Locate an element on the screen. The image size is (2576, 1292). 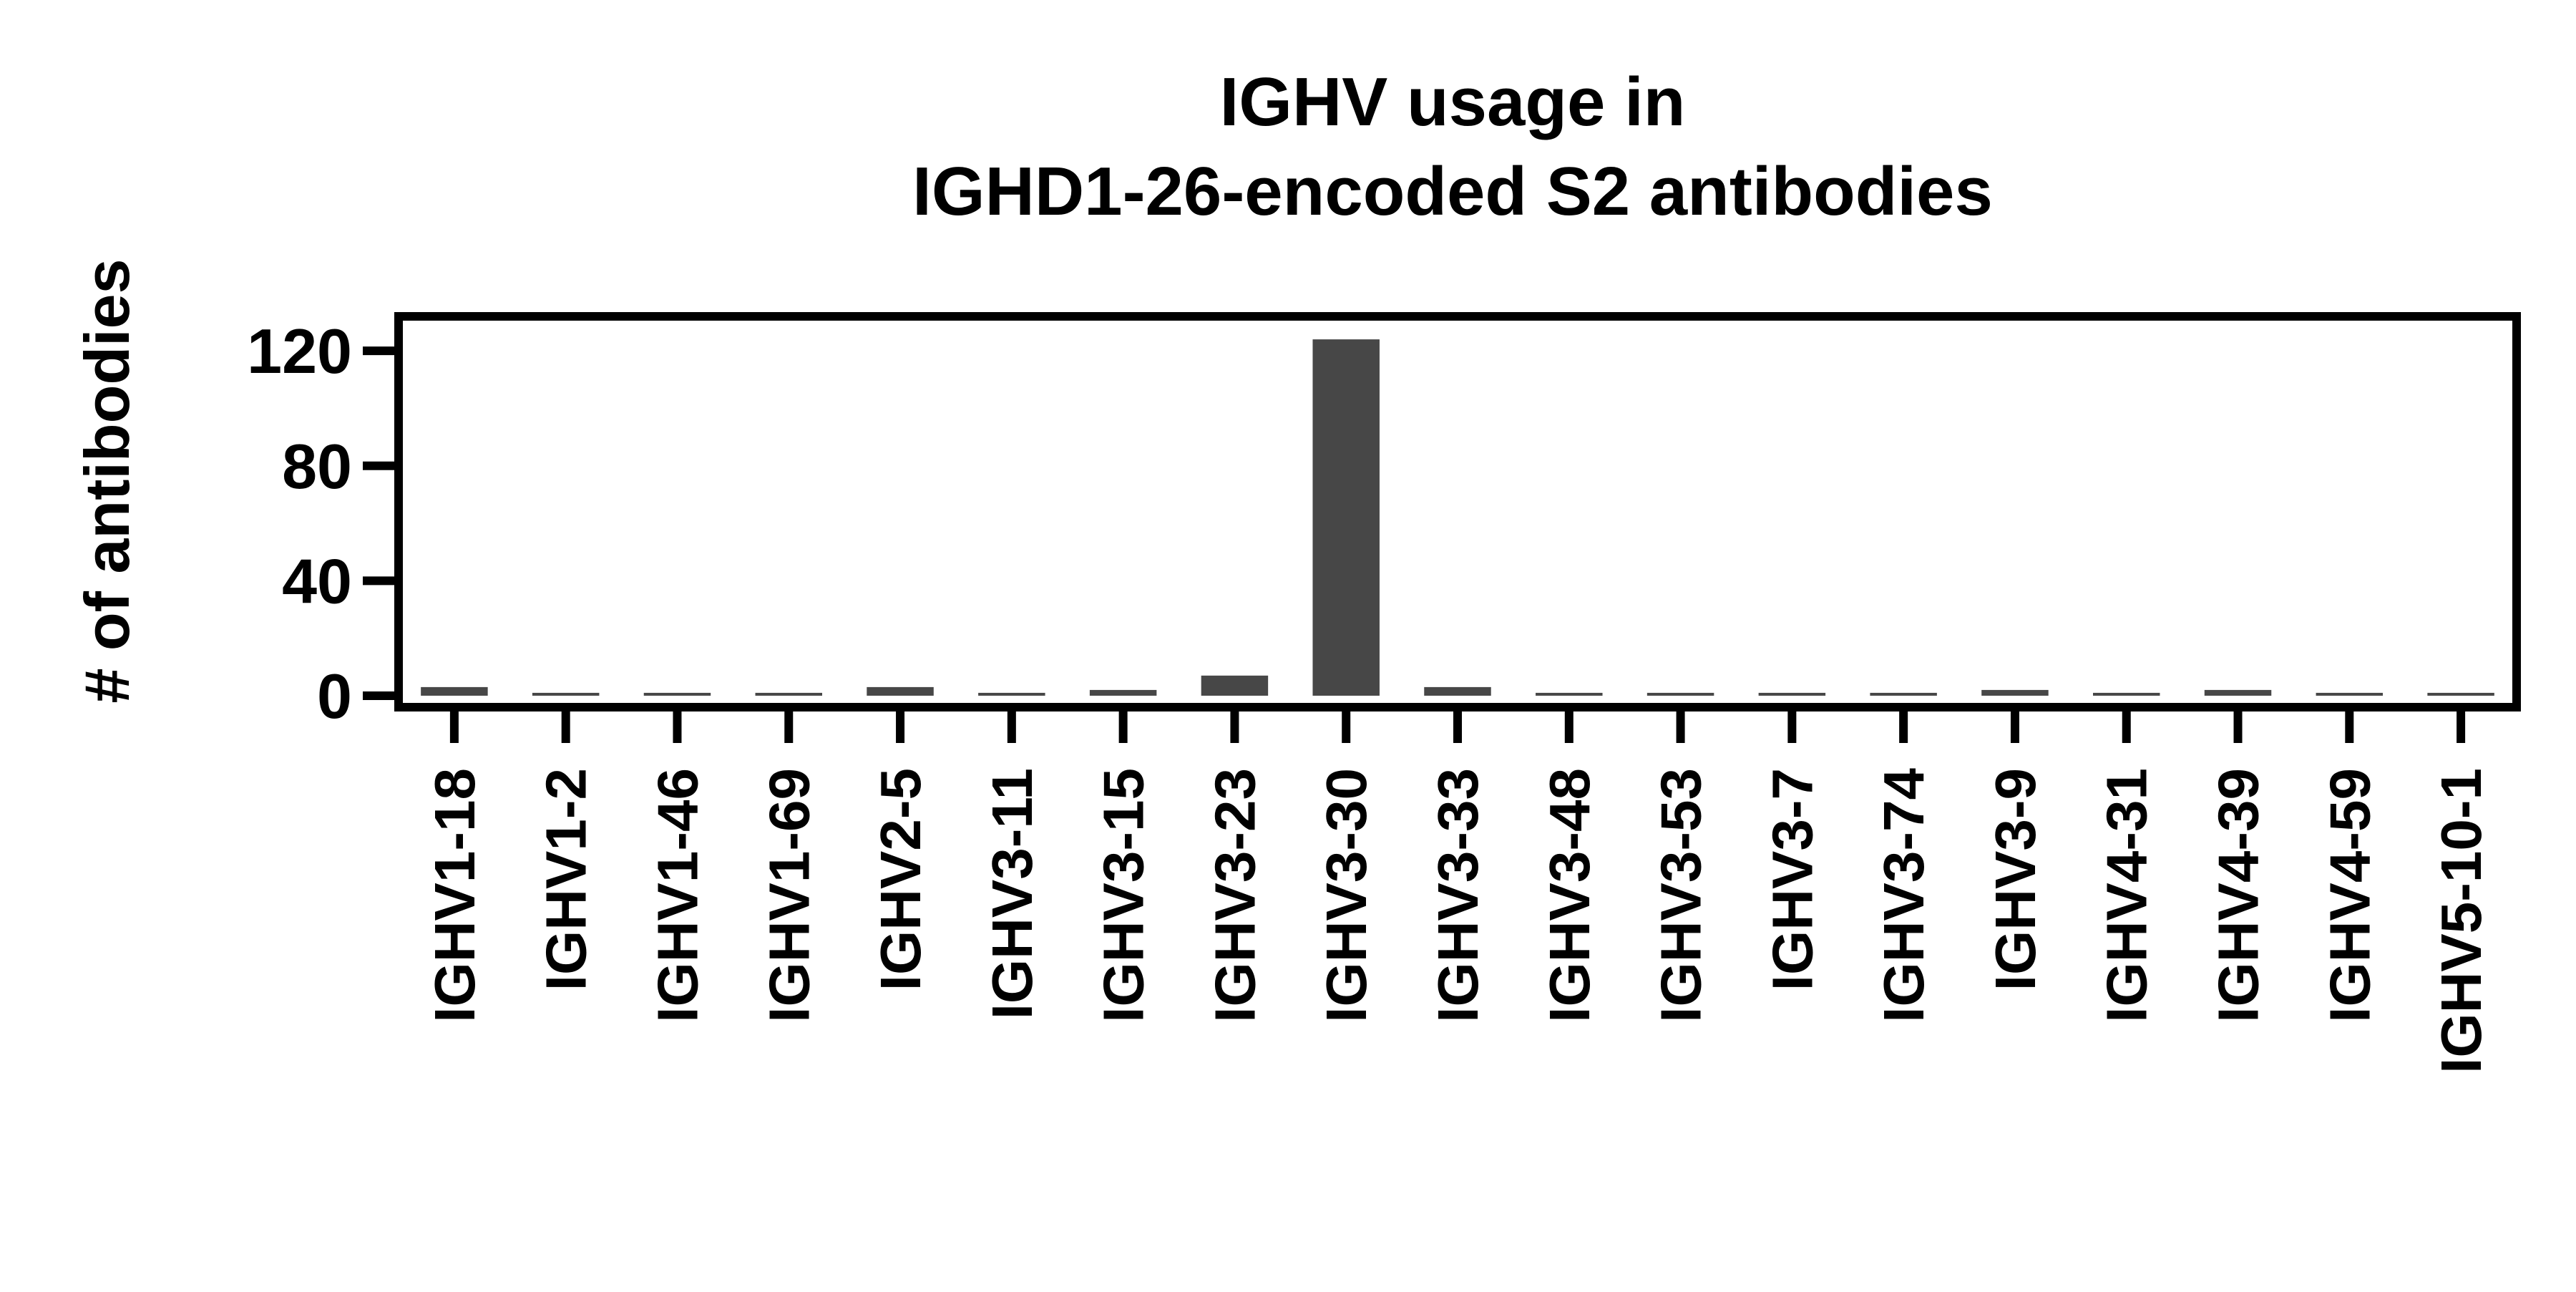
x-tick-label: IGHV1-2 is located at coordinates (566, 879).